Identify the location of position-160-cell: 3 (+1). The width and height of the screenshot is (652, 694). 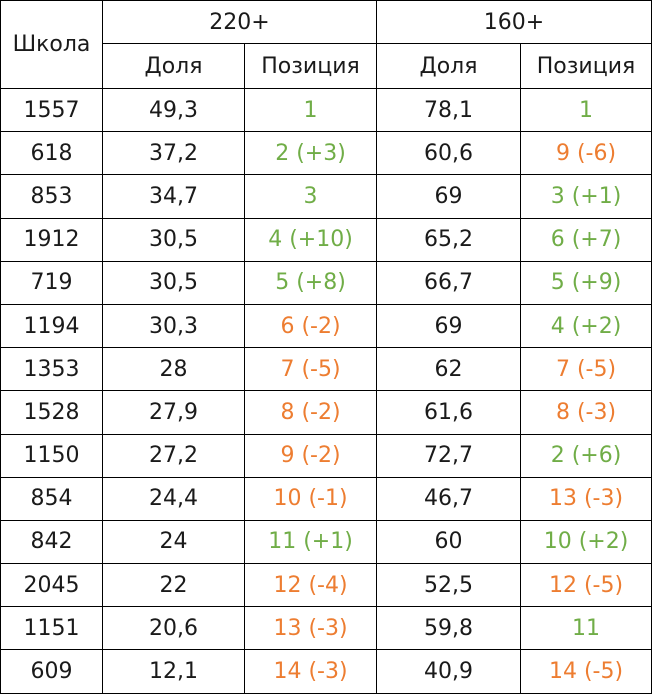
(586, 196).